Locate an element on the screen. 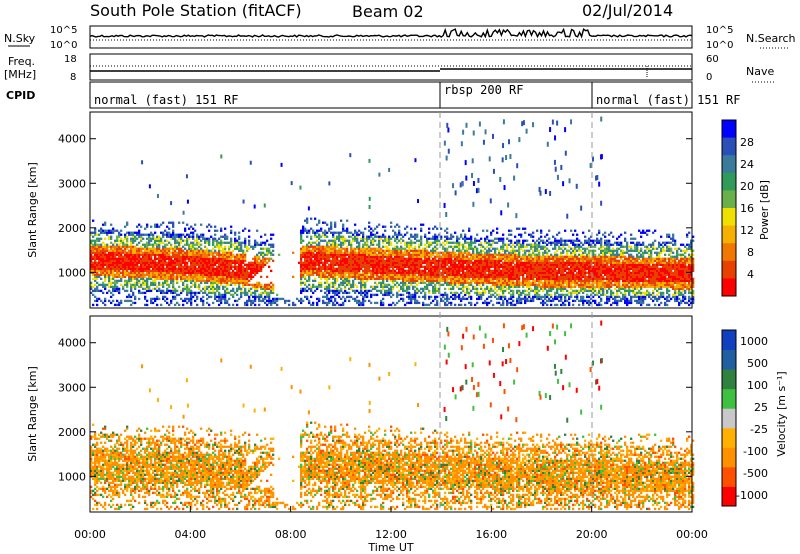 This screenshot has width=800, height=554. cpid-segment-1: normal (fast) 151 RF is located at coordinates (166, 100).